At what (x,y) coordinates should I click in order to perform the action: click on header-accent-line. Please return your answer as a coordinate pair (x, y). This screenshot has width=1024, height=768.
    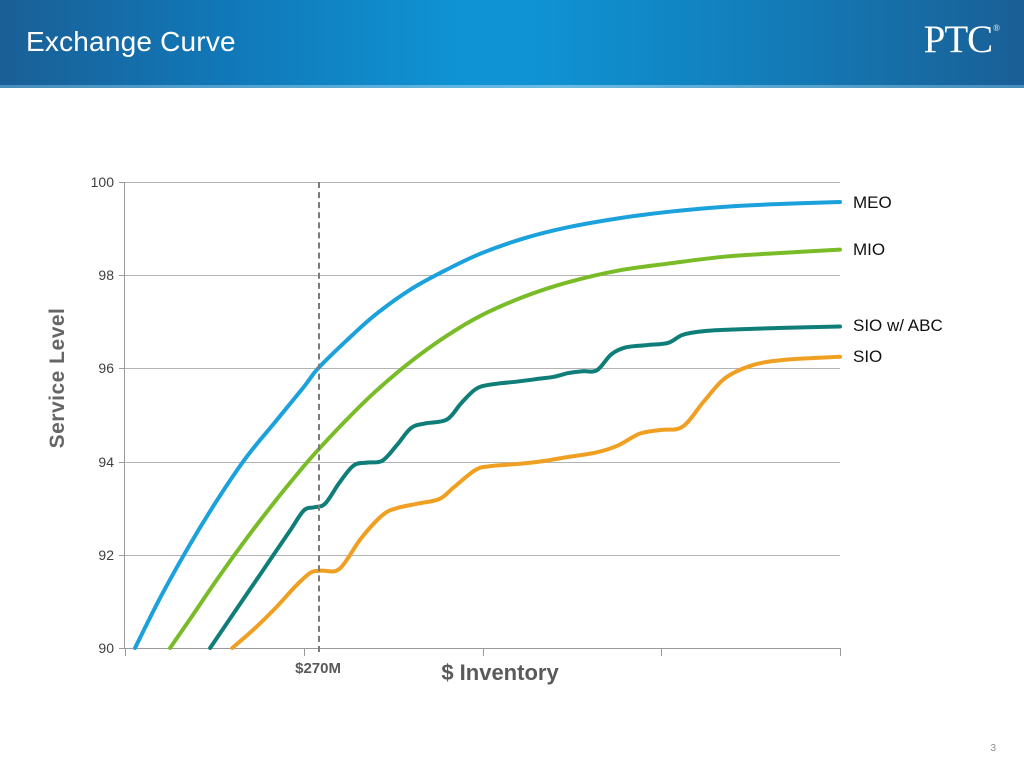
    Looking at the image, I should click on (512, 86).